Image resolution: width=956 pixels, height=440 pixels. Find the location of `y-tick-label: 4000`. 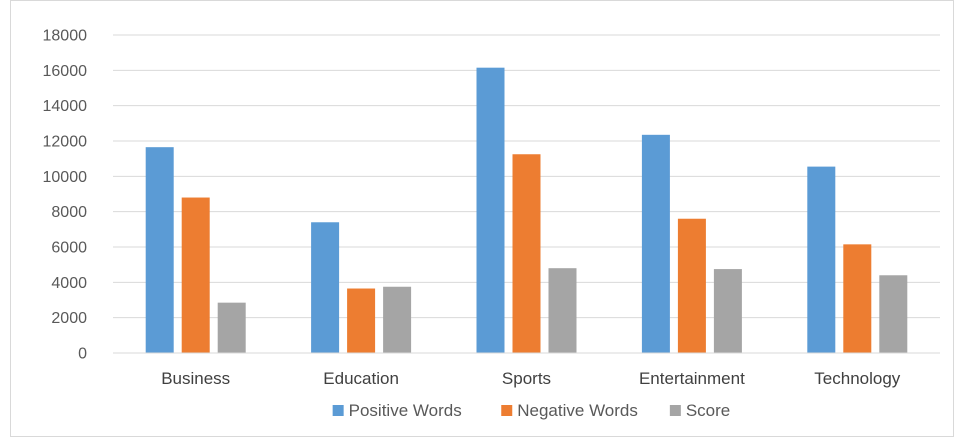

y-tick-label: 4000 is located at coordinates (69, 283).